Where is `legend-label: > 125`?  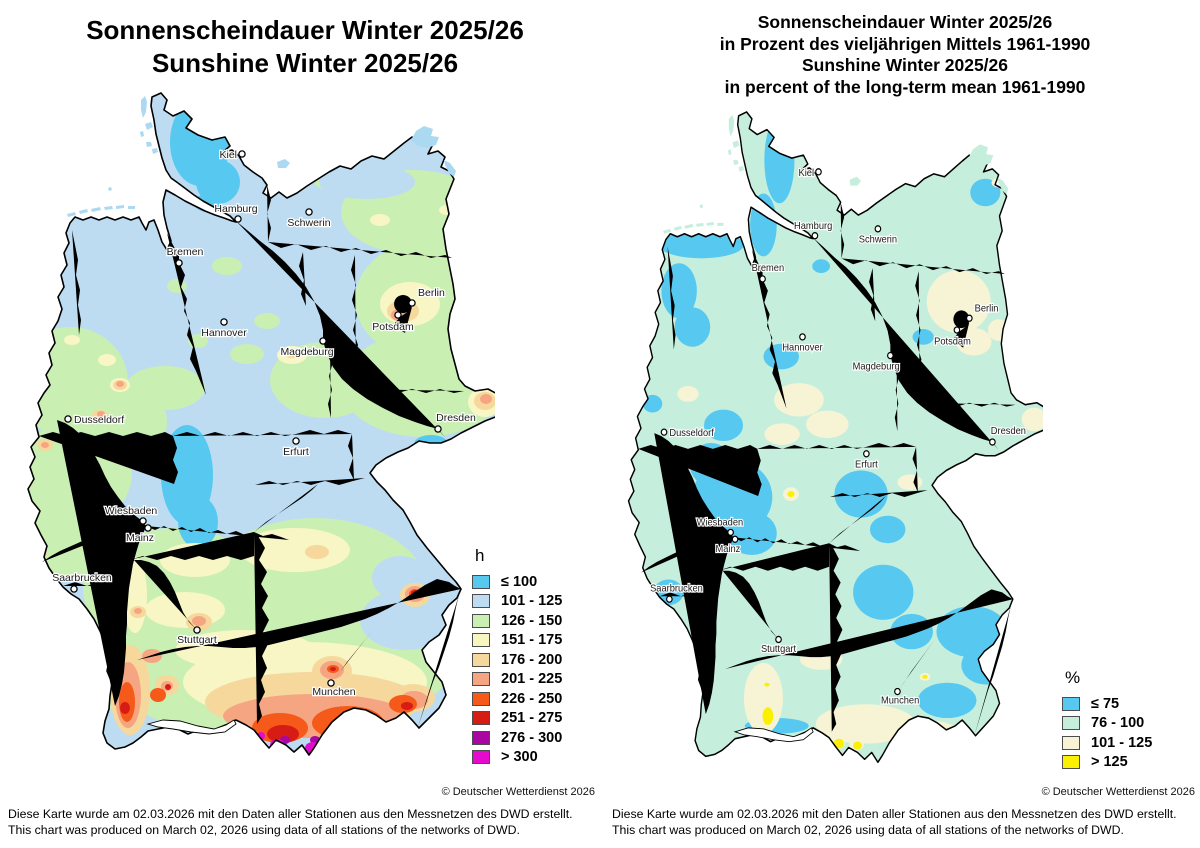 legend-label: > 125 is located at coordinates (1109, 762).